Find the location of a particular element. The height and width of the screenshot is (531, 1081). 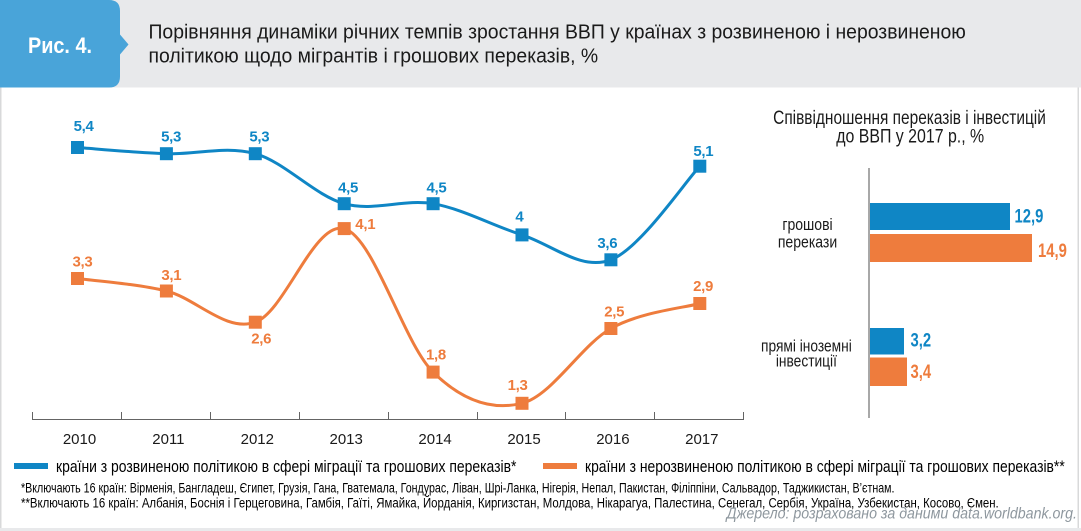

svg-text: 2,9 is located at coordinates (703, 286).